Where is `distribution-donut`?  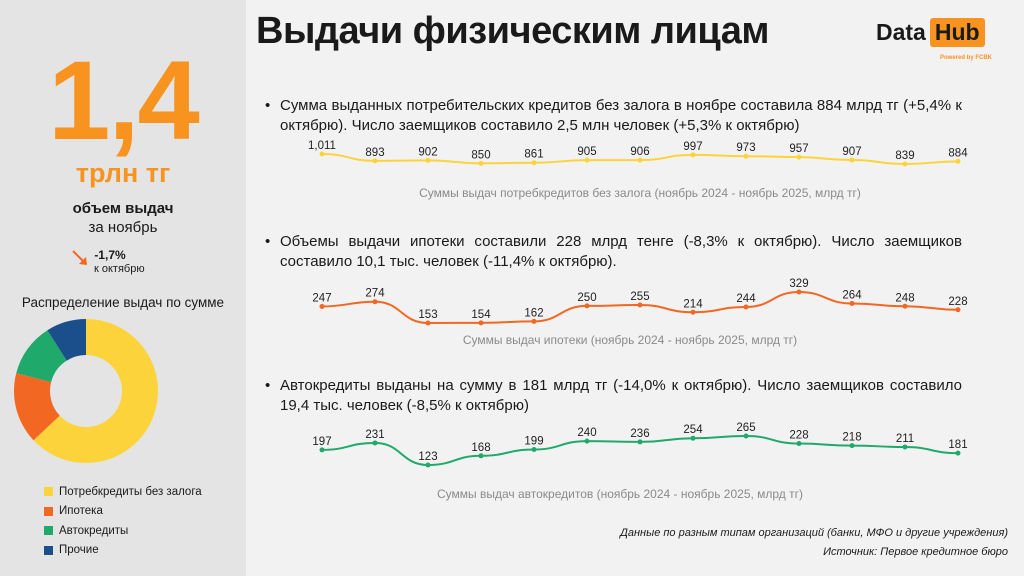 distribution-donut is located at coordinates (86, 391).